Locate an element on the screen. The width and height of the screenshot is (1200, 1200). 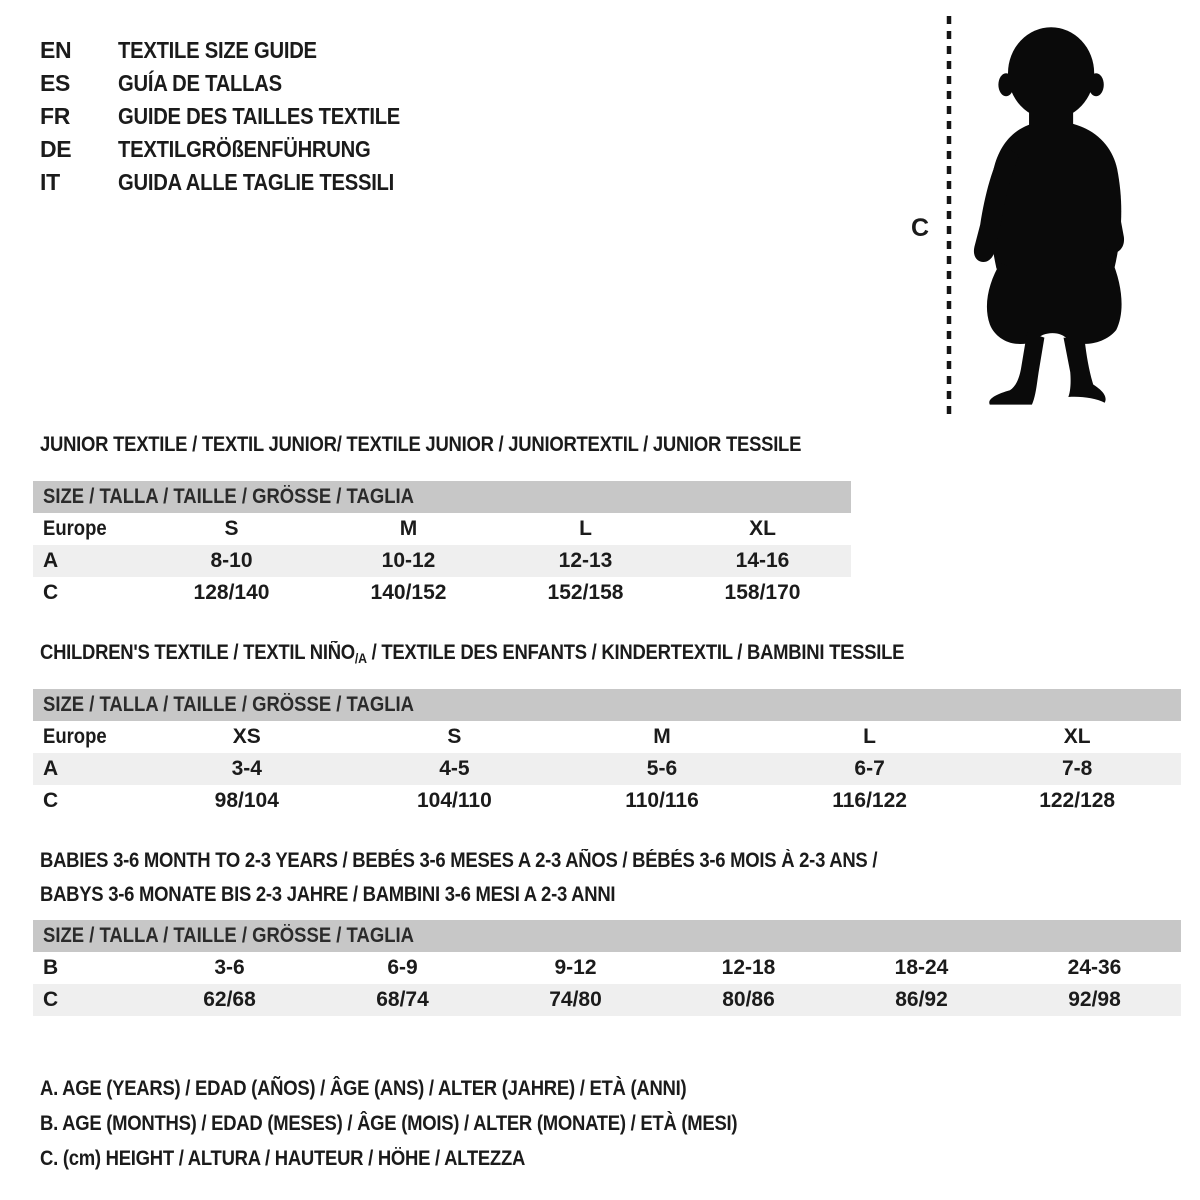
lang-code-fr: FR is located at coordinates (55, 116).